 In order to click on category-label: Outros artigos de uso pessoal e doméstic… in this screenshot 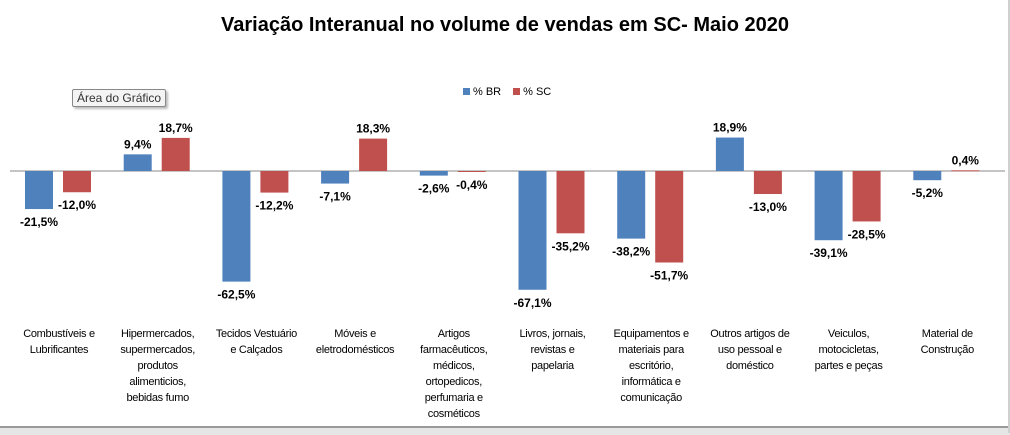, I will do `click(750, 350)`.